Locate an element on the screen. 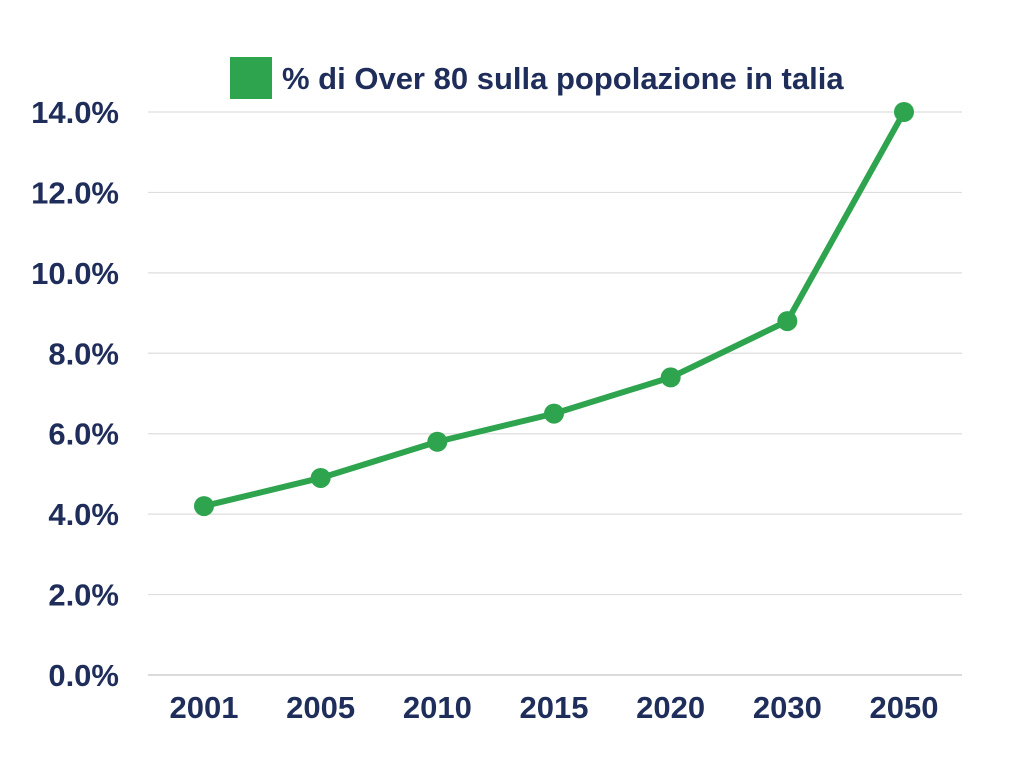  x-axis-ticks: 2001 2005 2010 2015 2020 2030 2050 is located at coordinates (554, 707).